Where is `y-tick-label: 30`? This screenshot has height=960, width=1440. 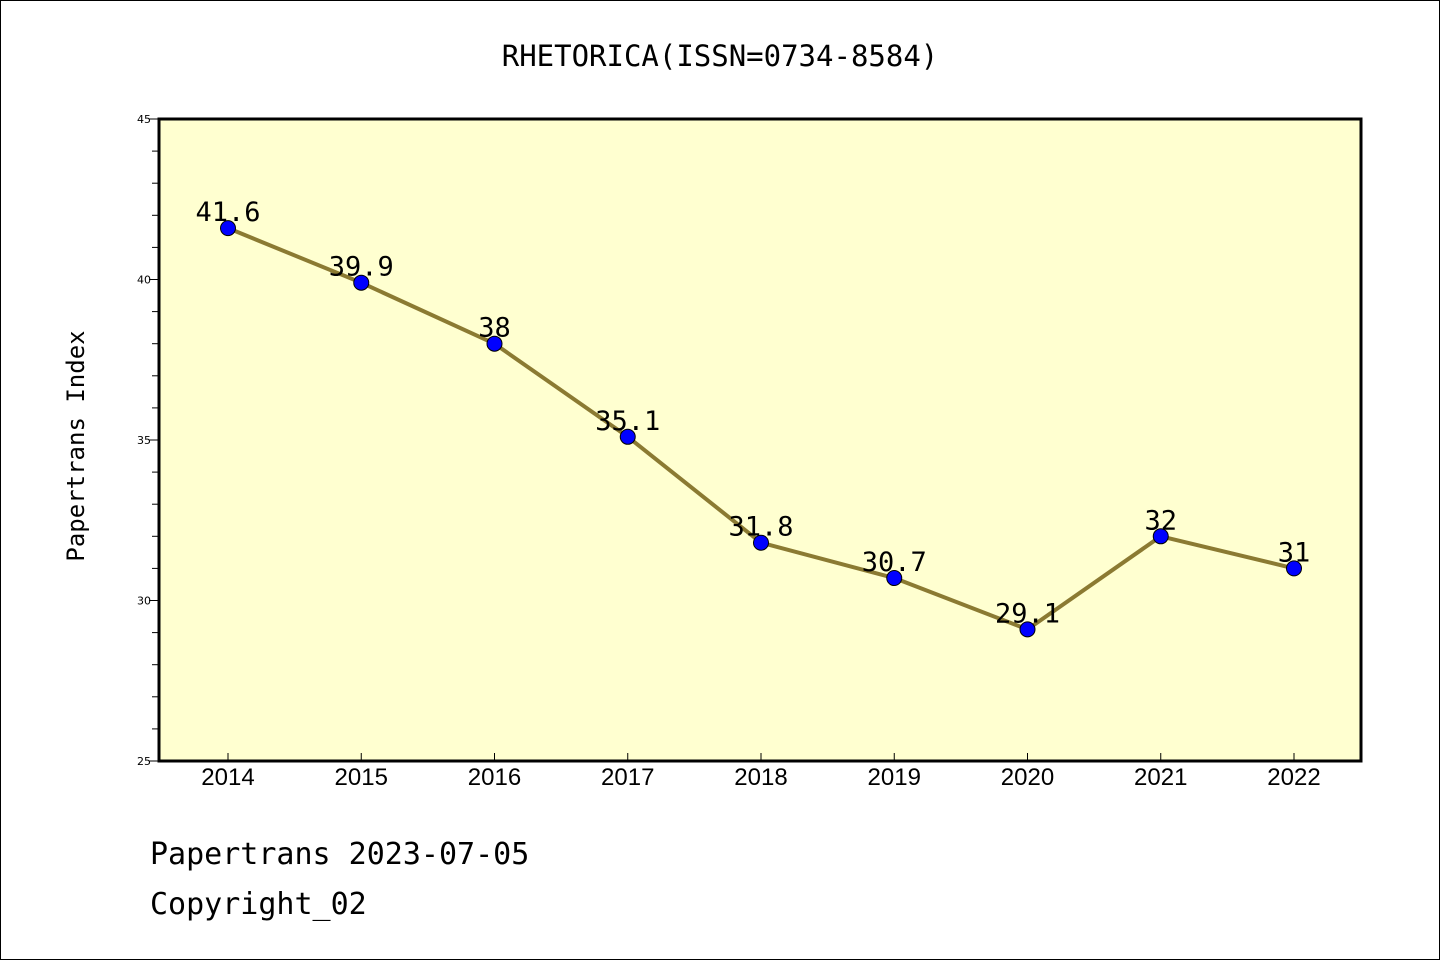 y-tick-label: 30 is located at coordinates (144, 601).